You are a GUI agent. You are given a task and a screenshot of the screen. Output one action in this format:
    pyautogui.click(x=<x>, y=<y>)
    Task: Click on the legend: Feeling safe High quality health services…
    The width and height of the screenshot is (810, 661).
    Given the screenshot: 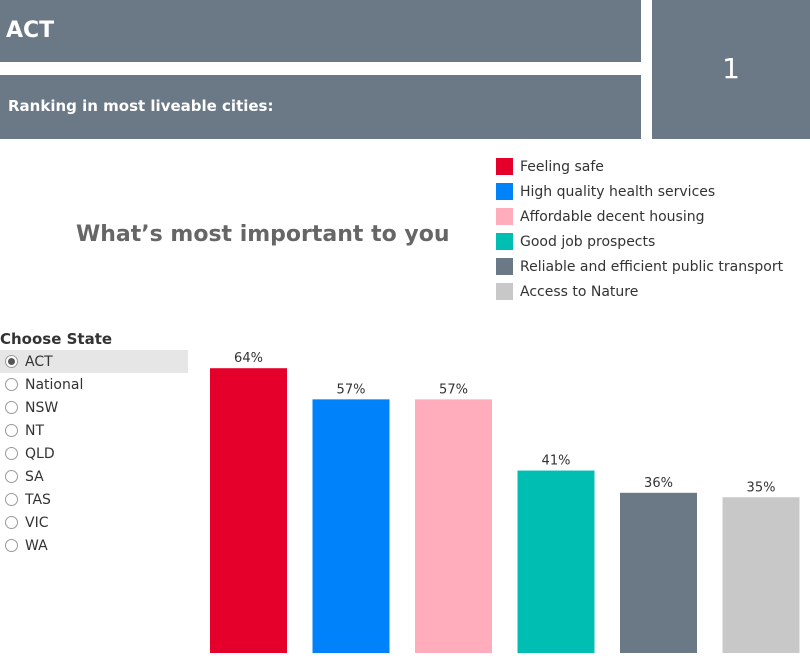 What is the action you would take?
    pyautogui.click(x=639, y=229)
    